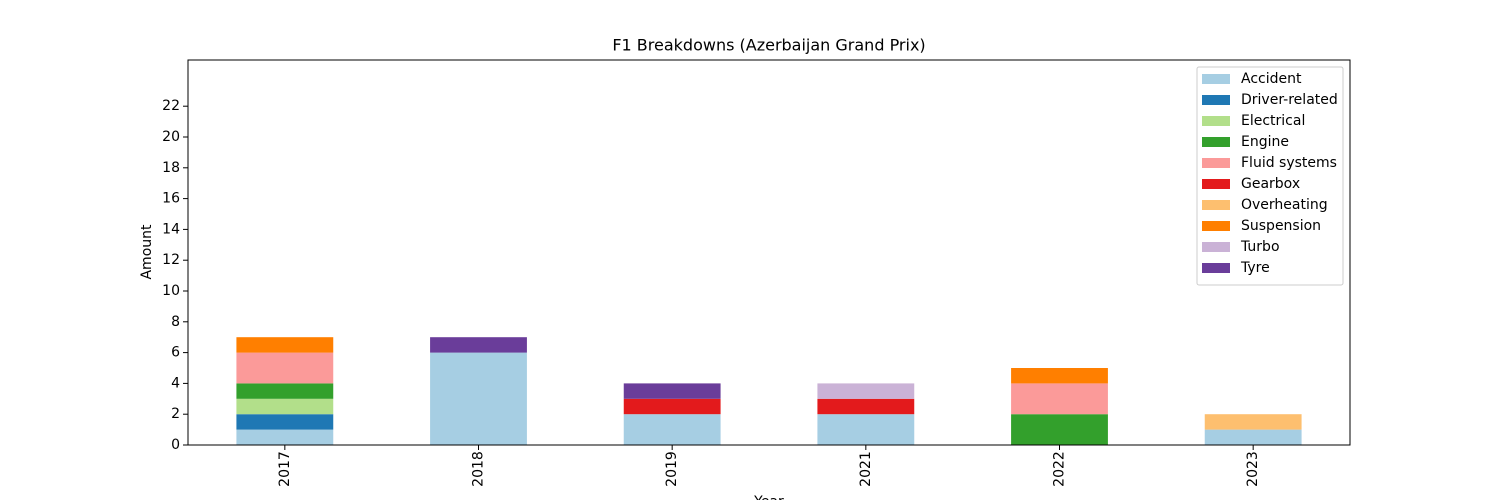 Image resolution: width=1500 pixels, height=500 pixels. What do you see at coordinates (171, 229) in the screenshot?
I see `y-tick-label: 14` at bounding box center [171, 229].